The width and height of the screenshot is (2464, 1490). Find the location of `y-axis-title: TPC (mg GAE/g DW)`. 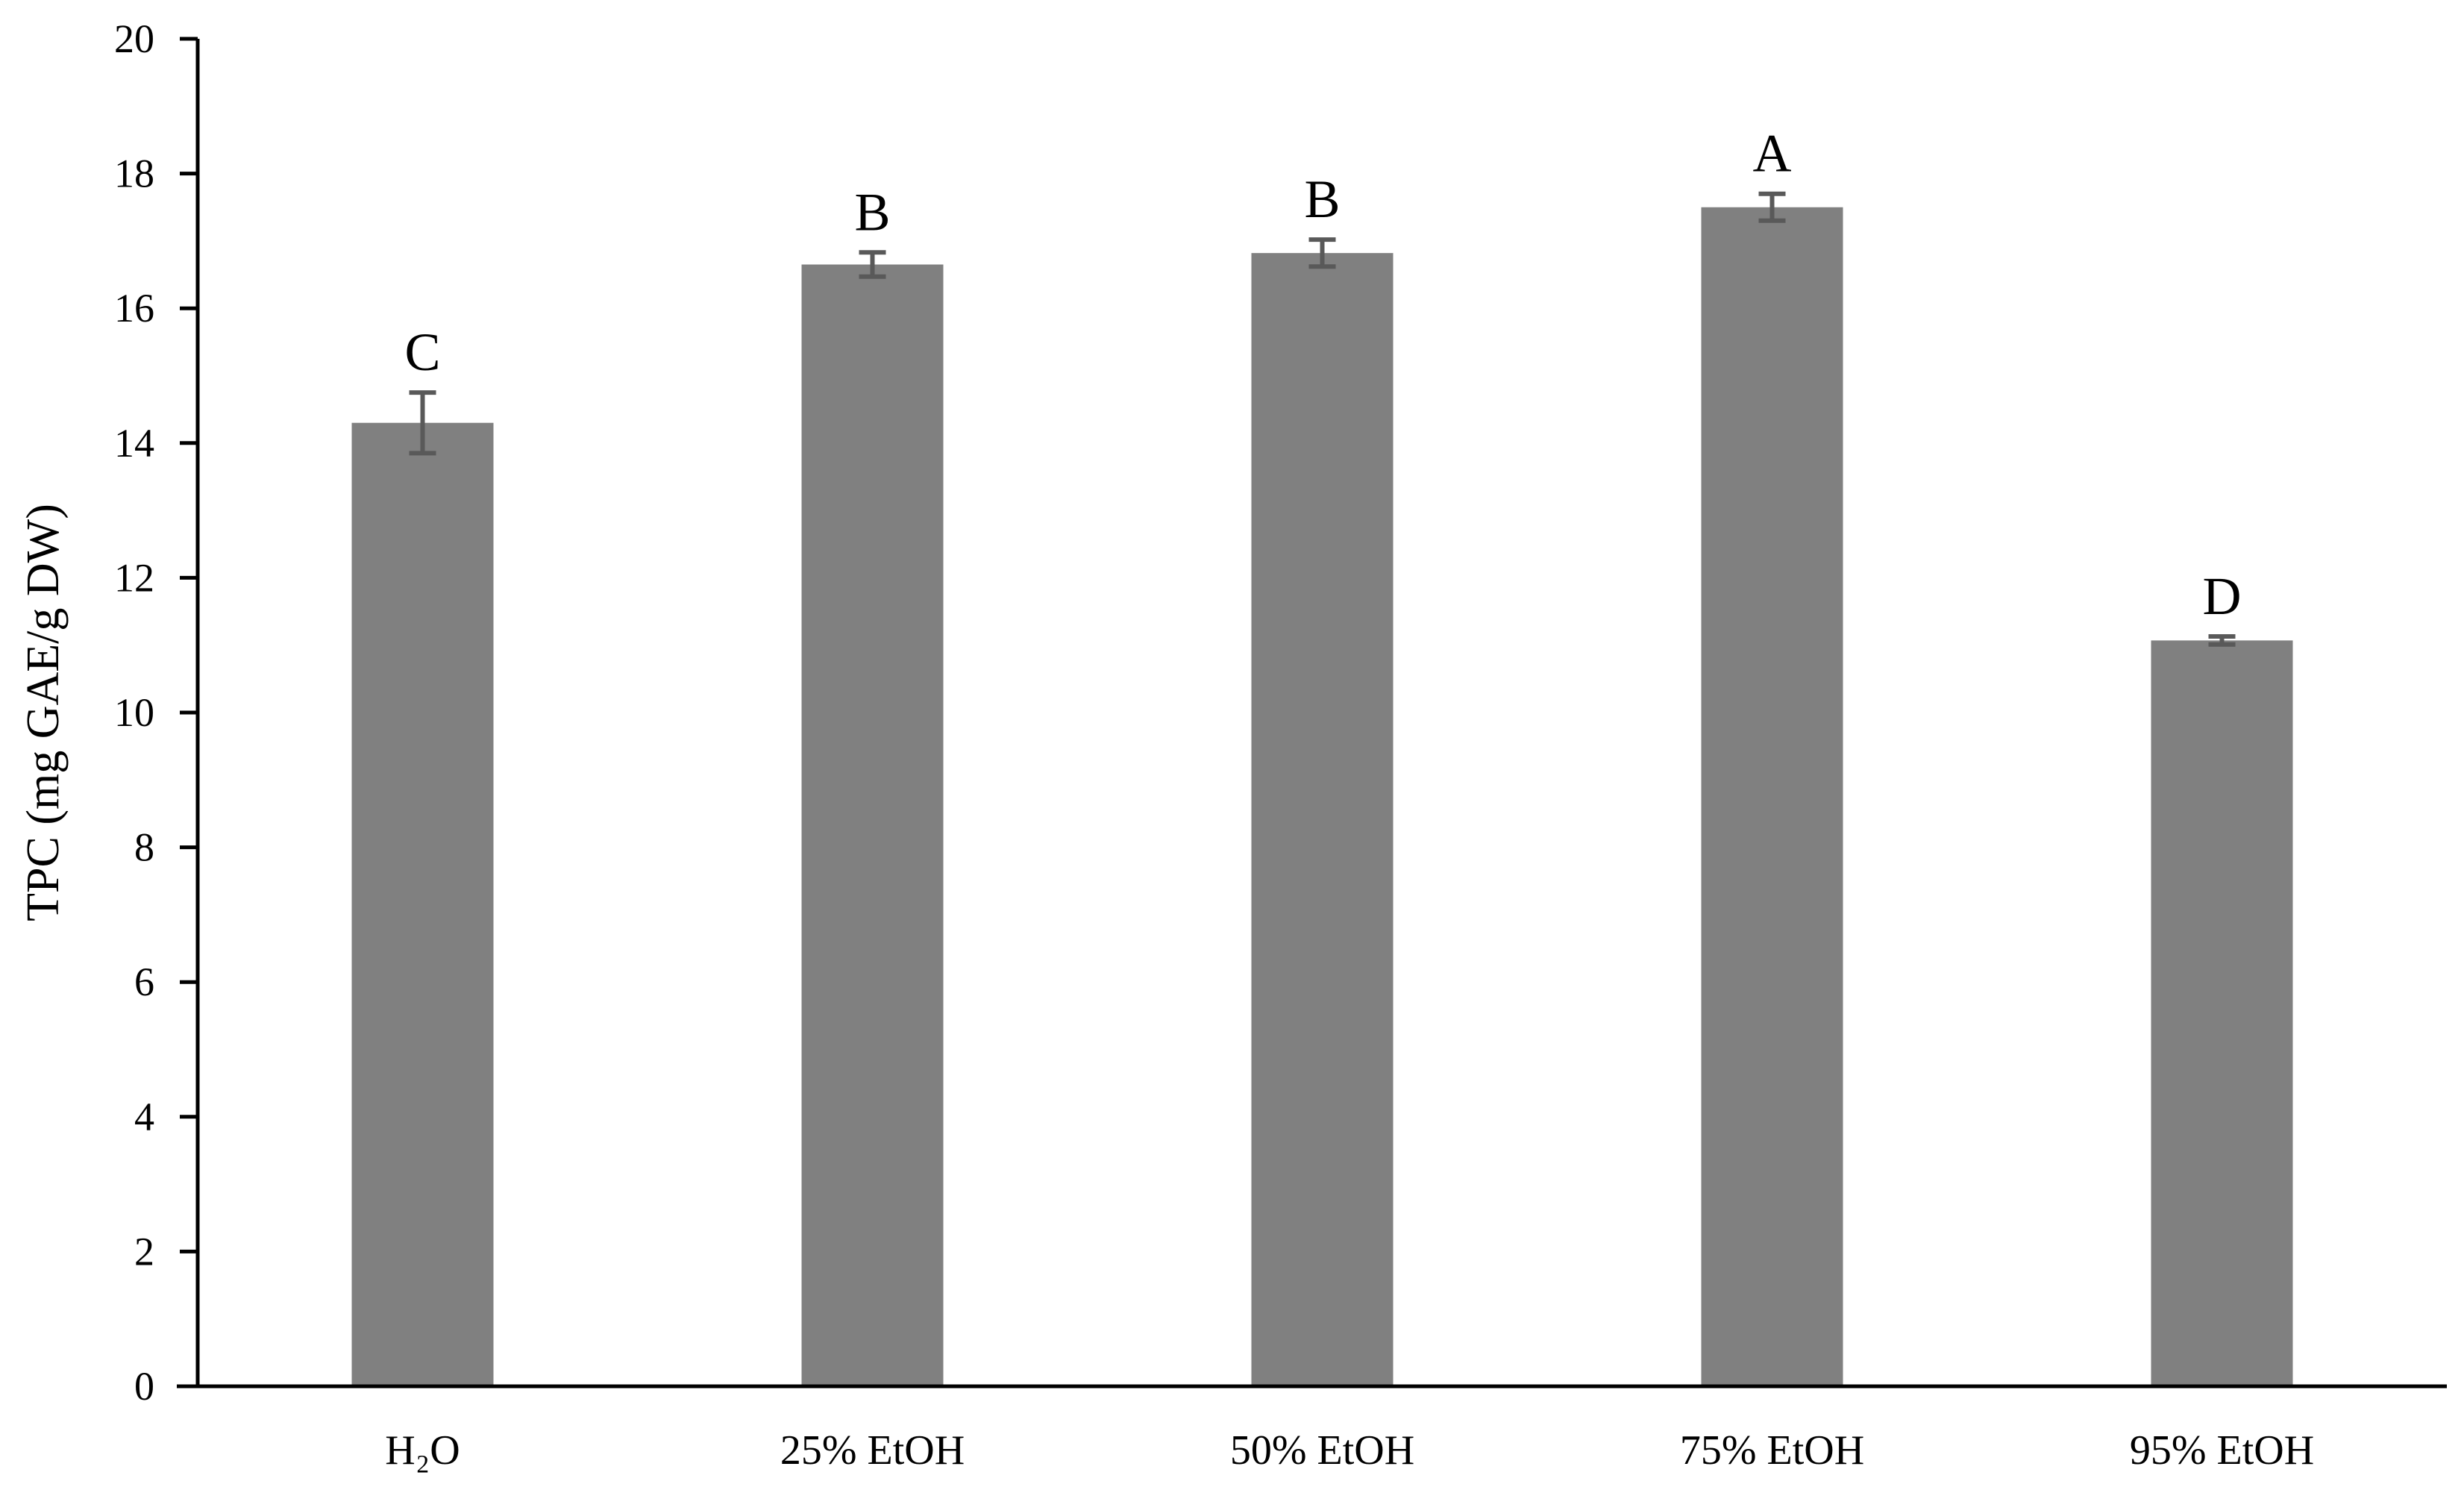

y-axis-title: TPC (mg GAE/g DW) is located at coordinates (43, 712).